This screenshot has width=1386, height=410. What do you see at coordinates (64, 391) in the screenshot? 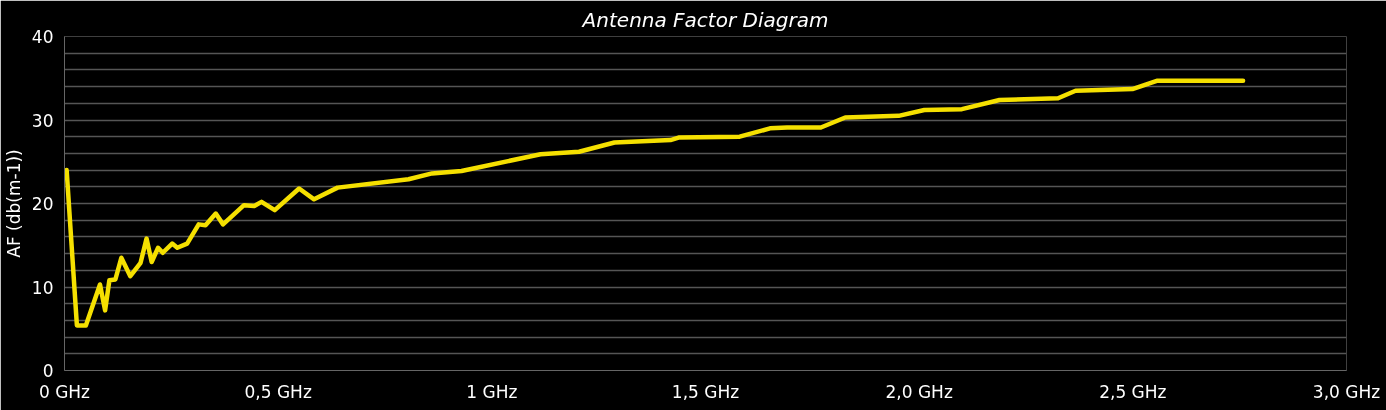
I see `x-tick-label: 0 GHz` at bounding box center [64, 391].